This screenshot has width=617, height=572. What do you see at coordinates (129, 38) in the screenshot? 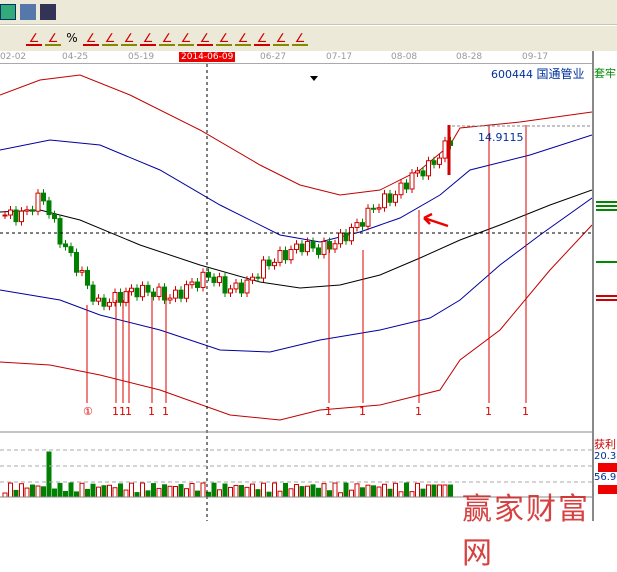
I see `gold-line-icon: ∠` at bounding box center [129, 38].